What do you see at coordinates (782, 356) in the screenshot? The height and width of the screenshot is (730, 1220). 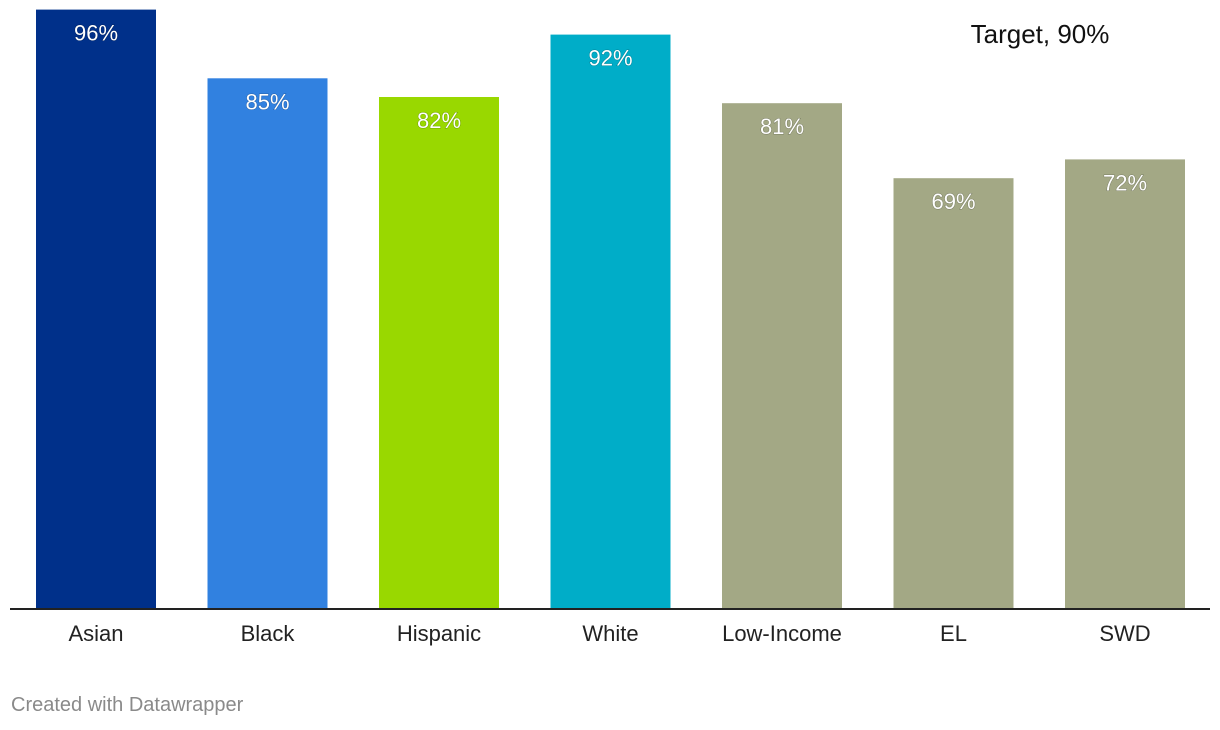 I see `bar-low-income` at bounding box center [782, 356].